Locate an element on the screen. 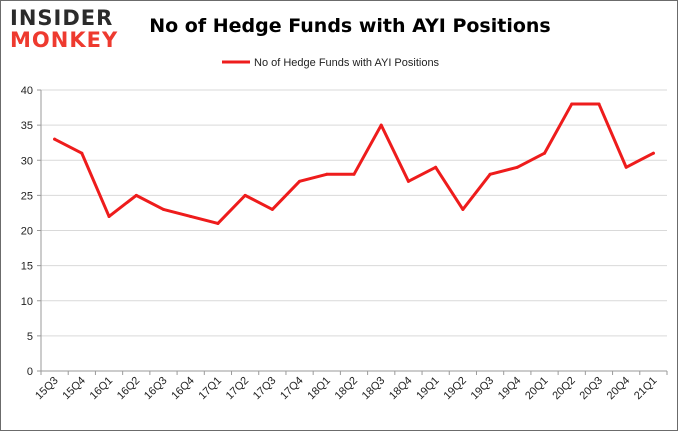 This screenshot has width=678, height=431. legend-label: No of Hedge Funds with AYI Positions is located at coordinates (347, 63).